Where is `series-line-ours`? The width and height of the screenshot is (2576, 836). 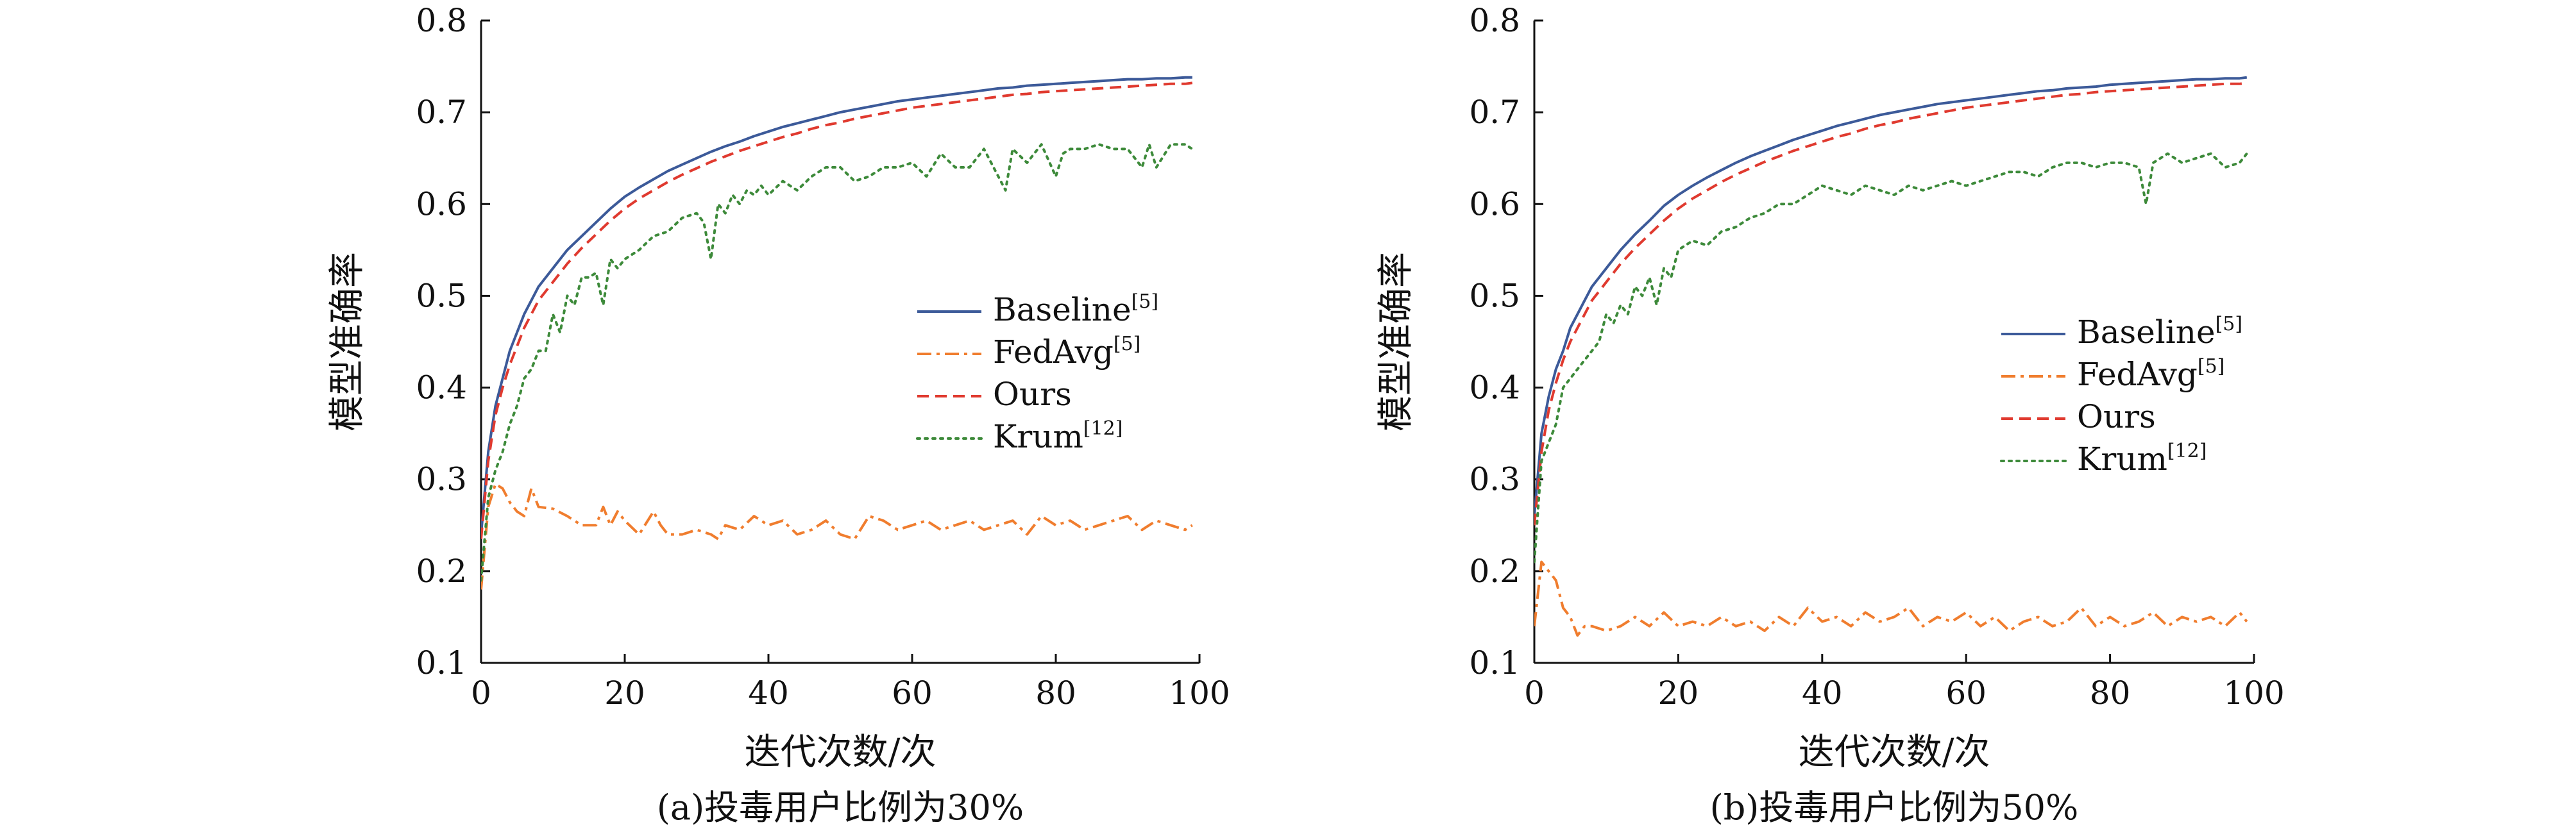 series-line-ours is located at coordinates (1891, 303).